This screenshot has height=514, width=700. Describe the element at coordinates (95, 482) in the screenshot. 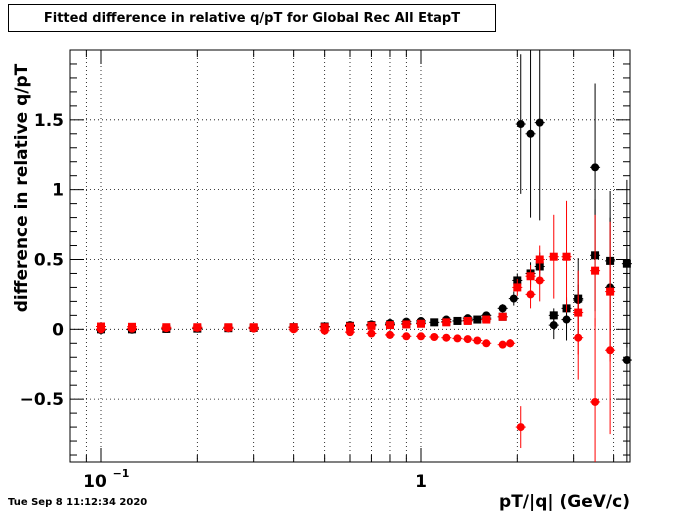

I see `x-tick-label: 10` at that location.